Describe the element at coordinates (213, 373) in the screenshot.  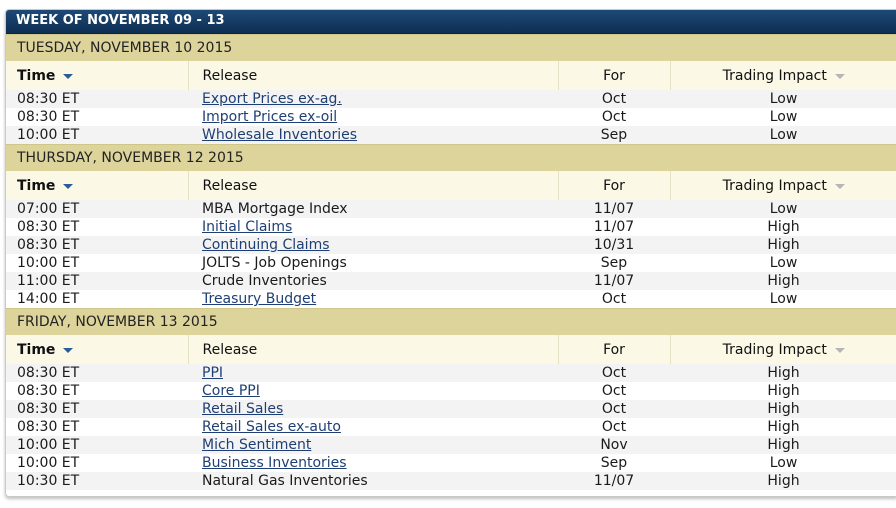
I see `release-link: PPI` at that location.